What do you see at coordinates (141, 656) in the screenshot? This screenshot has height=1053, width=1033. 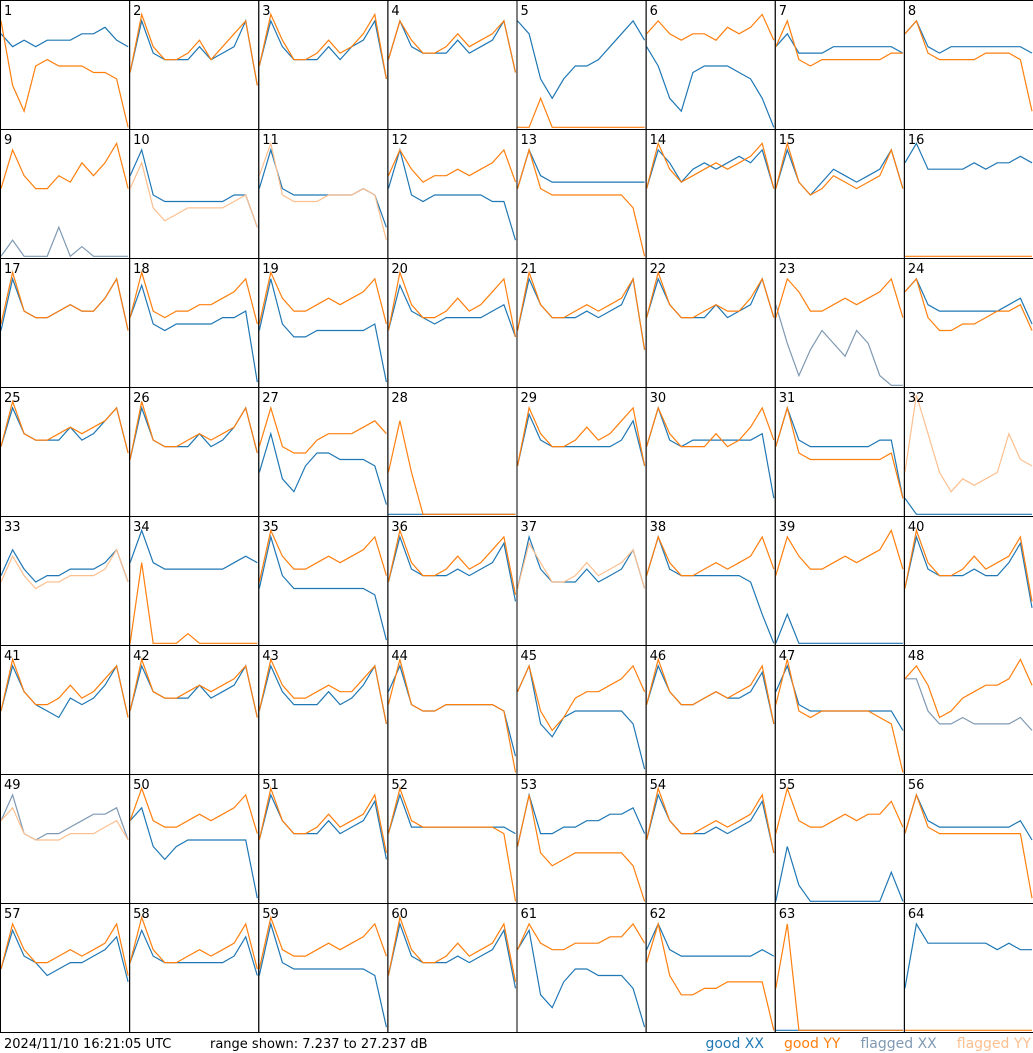 I see `panel-title: 42` at bounding box center [141, 656].